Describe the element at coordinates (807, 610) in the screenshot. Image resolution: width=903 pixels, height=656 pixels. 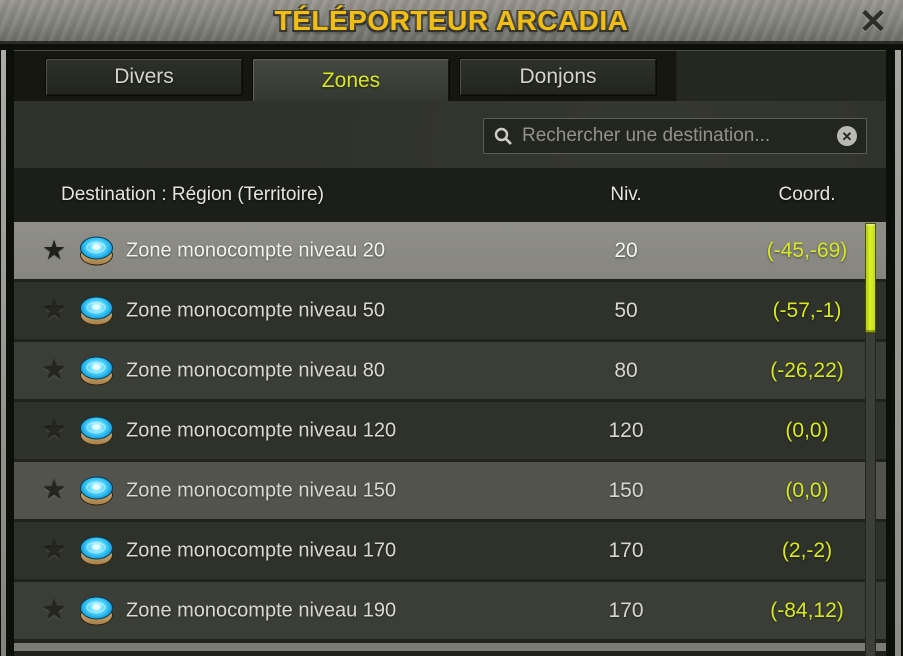
I see `coord-value: (-84,12)` at that location.